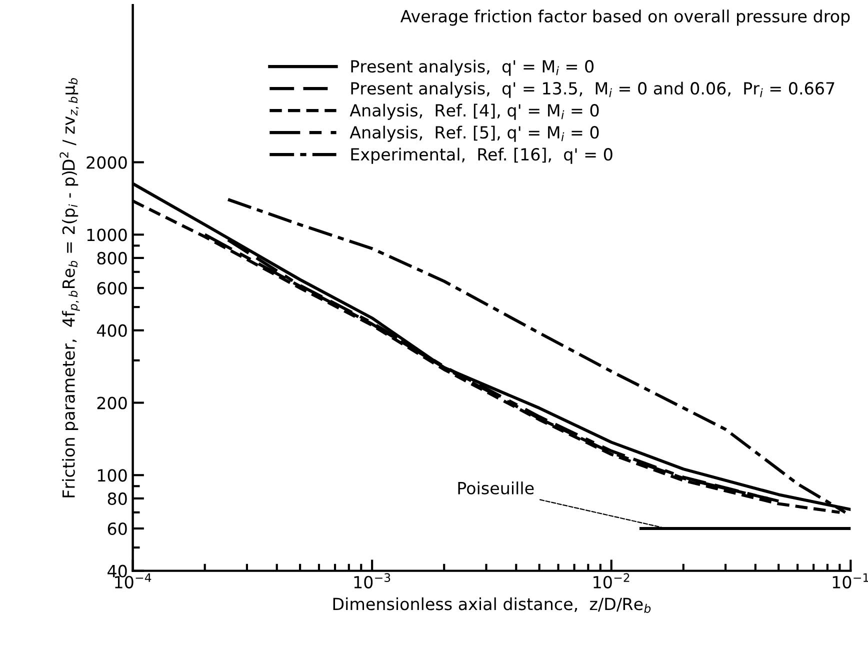  I want to click on annotation: Poiseuille, so click(496, 488).